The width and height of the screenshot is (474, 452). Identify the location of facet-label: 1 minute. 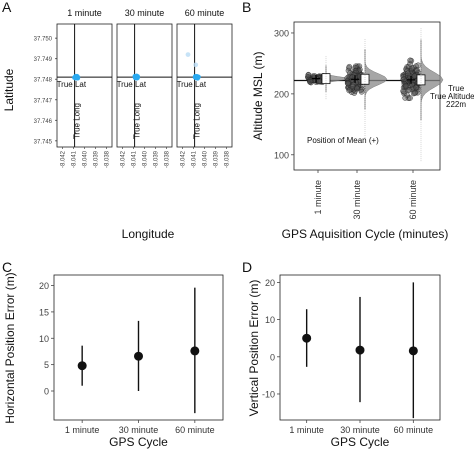
(84, 13).